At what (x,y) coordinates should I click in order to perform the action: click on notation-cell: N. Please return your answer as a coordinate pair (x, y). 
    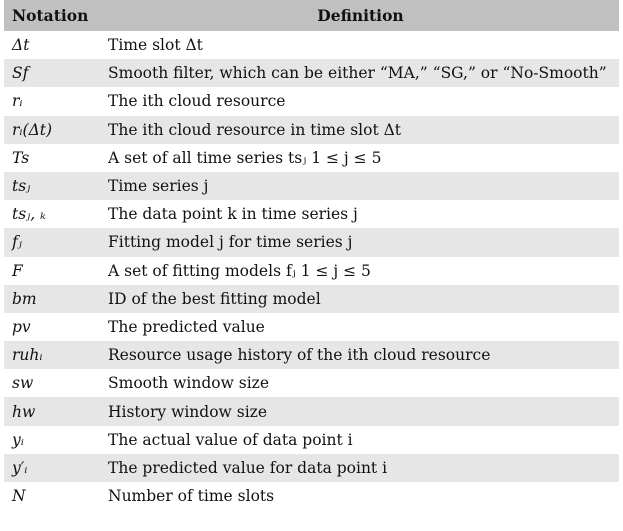
    Looking at the image, I should click on (53, 496).